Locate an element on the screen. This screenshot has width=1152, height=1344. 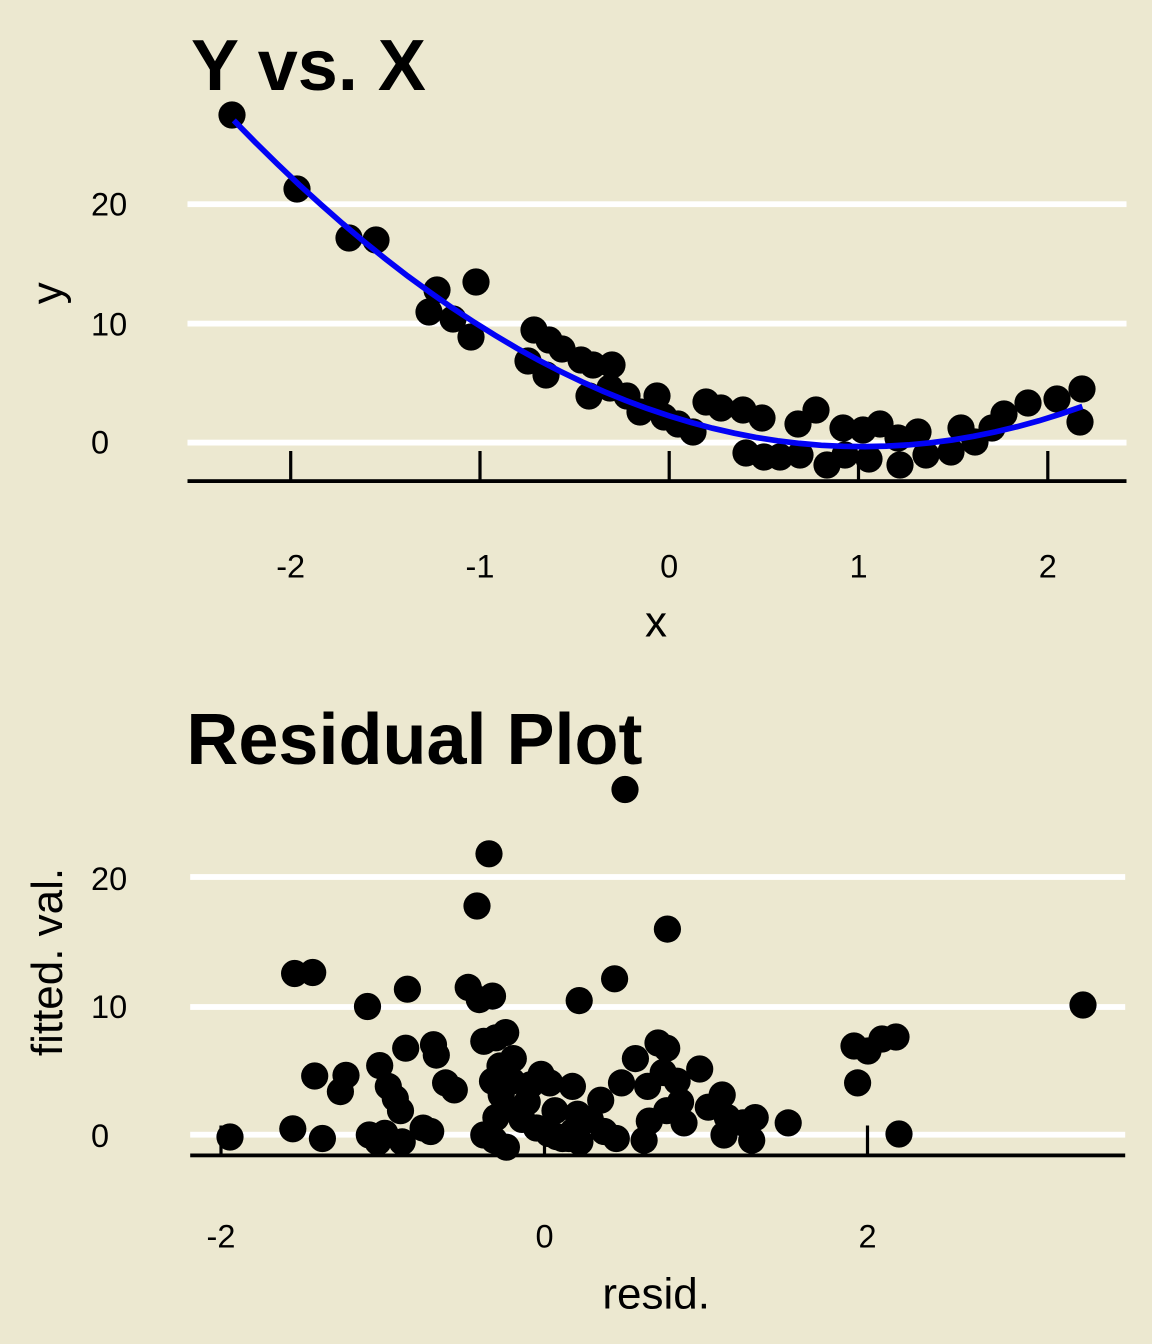
svg-text: -1 is located at coordinates (480, 567).